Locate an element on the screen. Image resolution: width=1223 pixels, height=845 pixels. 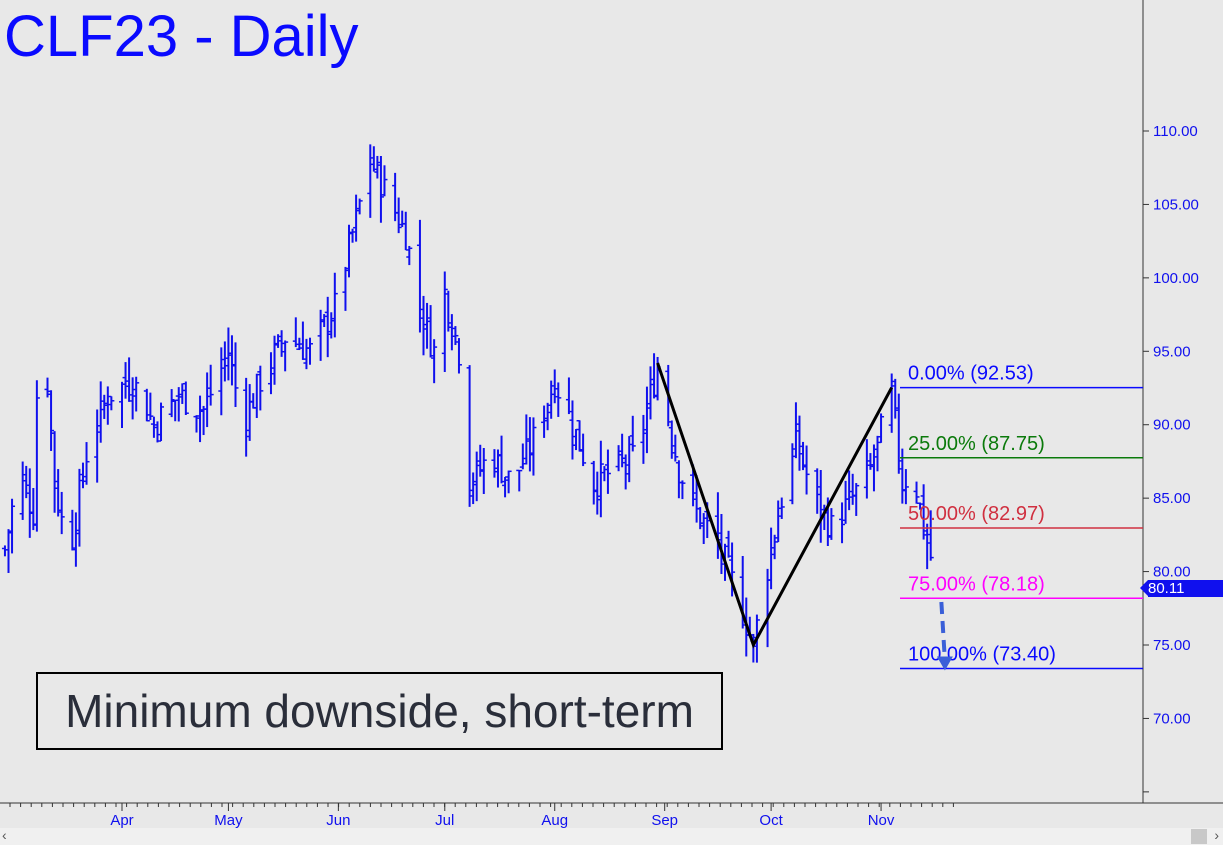
scroll-left-icon: ‹ is located at coordinates (4, 835).